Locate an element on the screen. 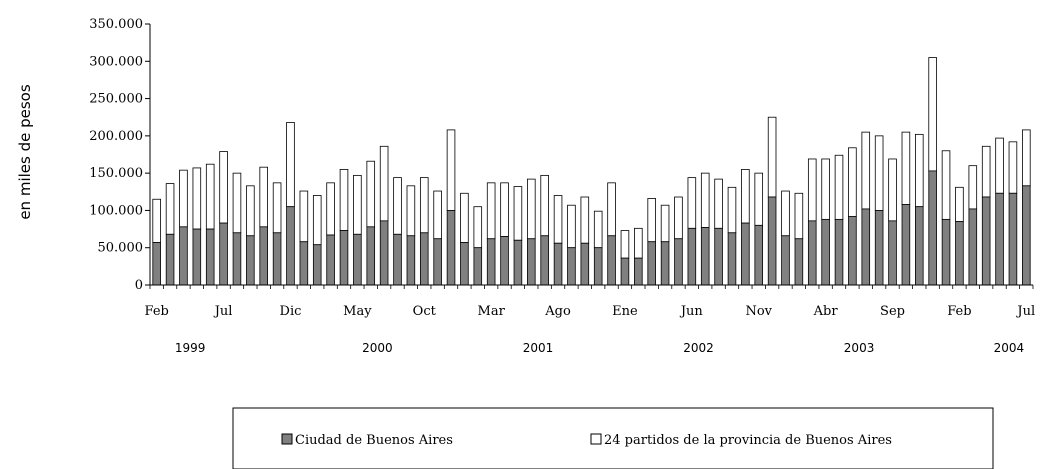 The width and height of the screenshot is (1047, 469). year-label: 2001 is located at coordinates (538, 348).